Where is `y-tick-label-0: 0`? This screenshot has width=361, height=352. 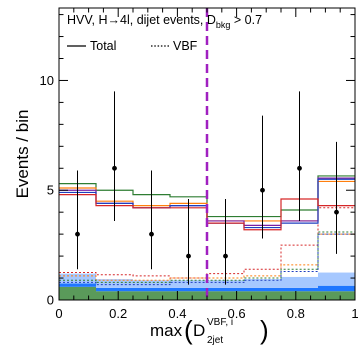
y-tick-label-0: 0 is located at coordinates (50, 300).